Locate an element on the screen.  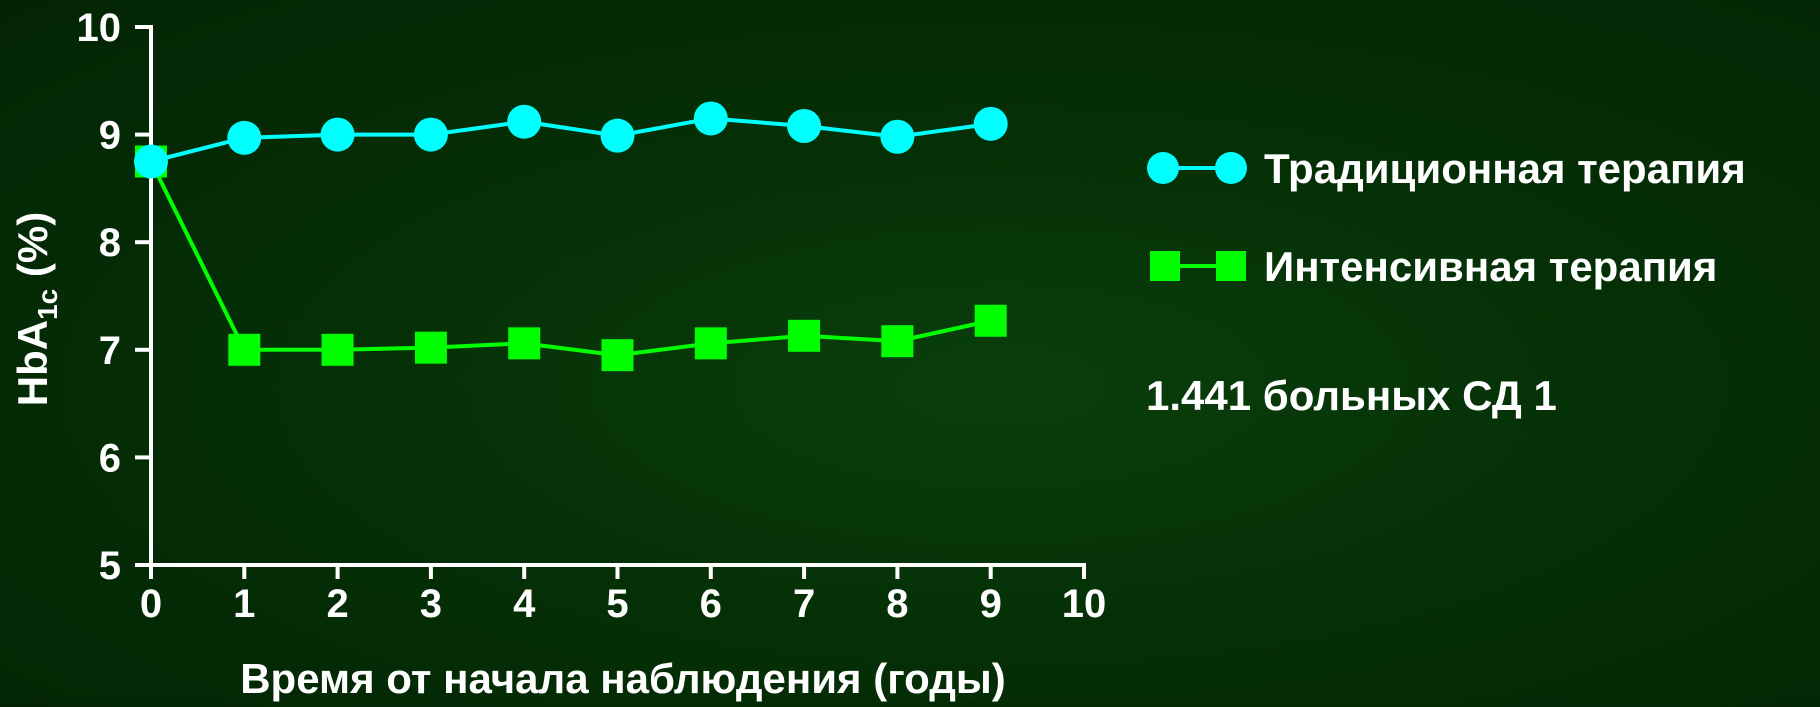
legend-item-intensive: Интенсивная терапия is located at coordinates (1433, 266).